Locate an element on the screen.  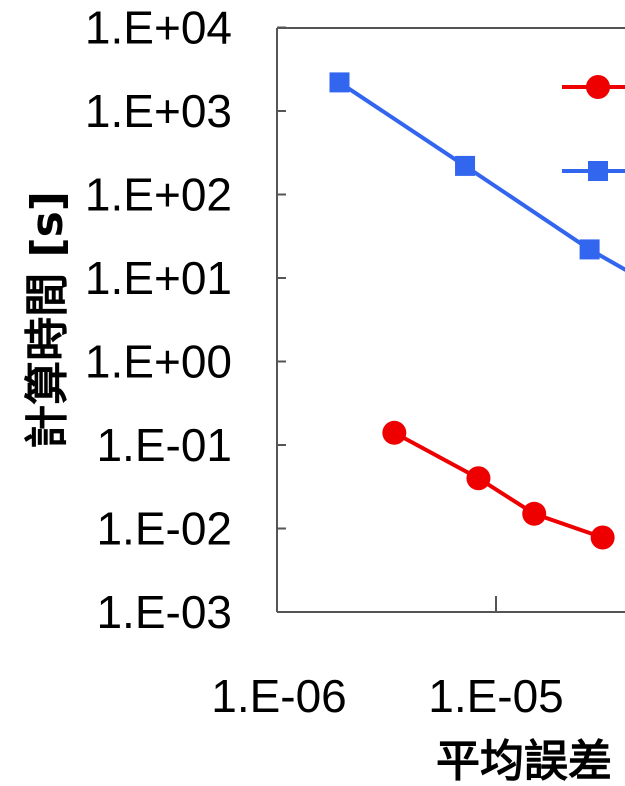
legend-marker-circle is located at coordinates (598, 87).